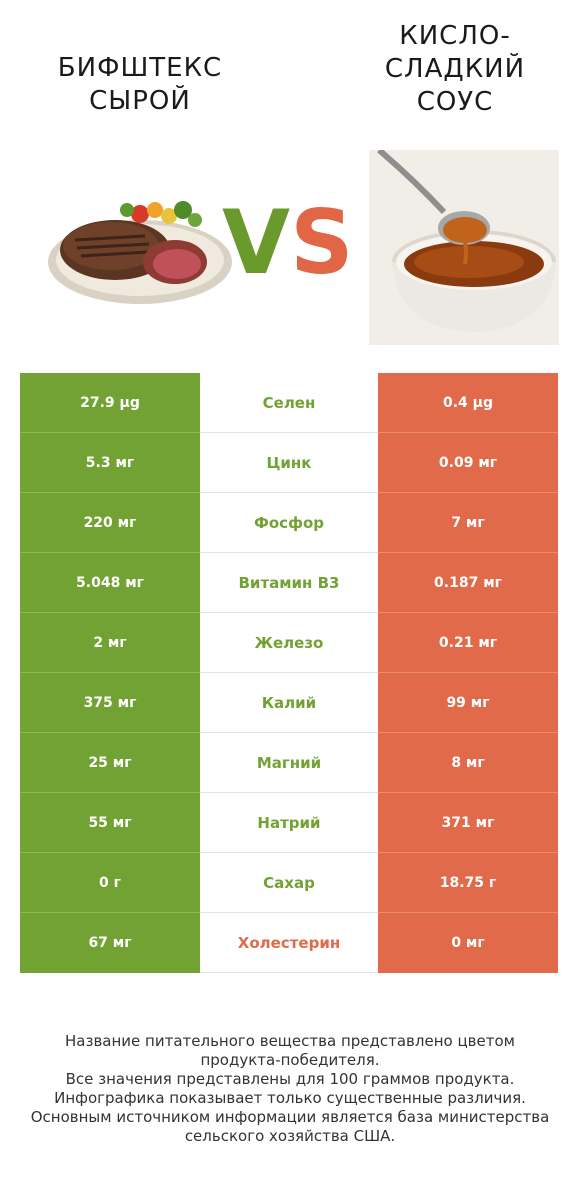 The height and width of the screenshot is (1204, 580). I want to click on table-row: 220 мг Фосфор 7 мг, so click(289, 523).